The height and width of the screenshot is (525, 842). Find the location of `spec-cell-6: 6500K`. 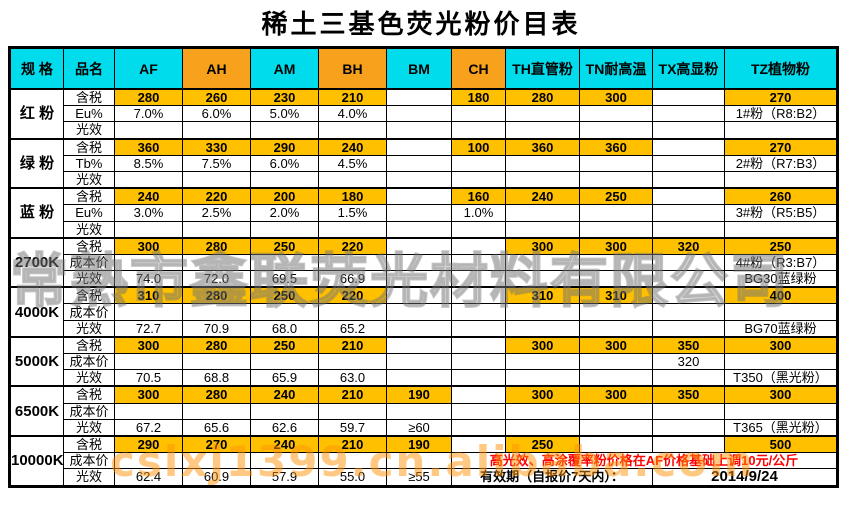

spec-cell-6: 6500K is located at coordinates (36, 411).